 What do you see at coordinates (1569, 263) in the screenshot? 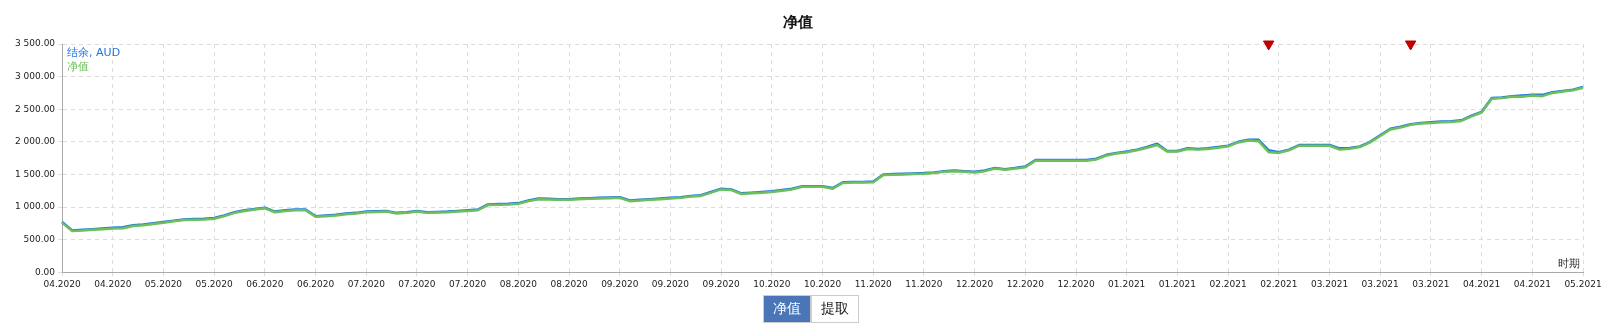
I see `x-axis-title: 时期` at bounding box center [1569, 263].